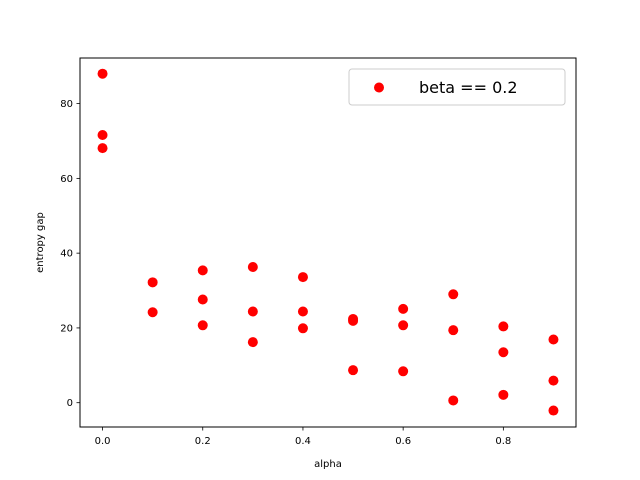 This screenshot has width=640, height=480. I want to click on x-axis-label: alpha, so click(328, 464).